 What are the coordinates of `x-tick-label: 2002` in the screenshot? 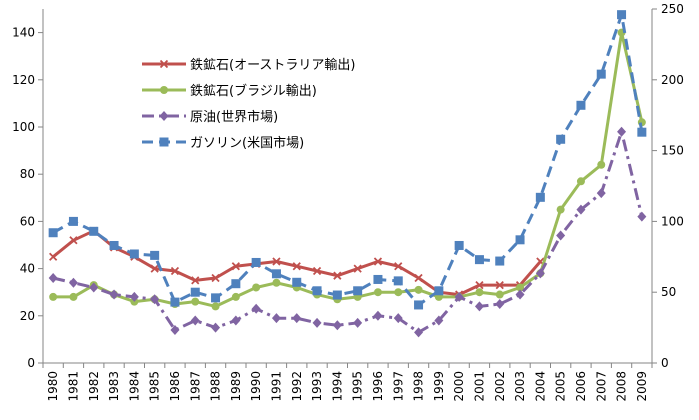 It's located at (500, 386).